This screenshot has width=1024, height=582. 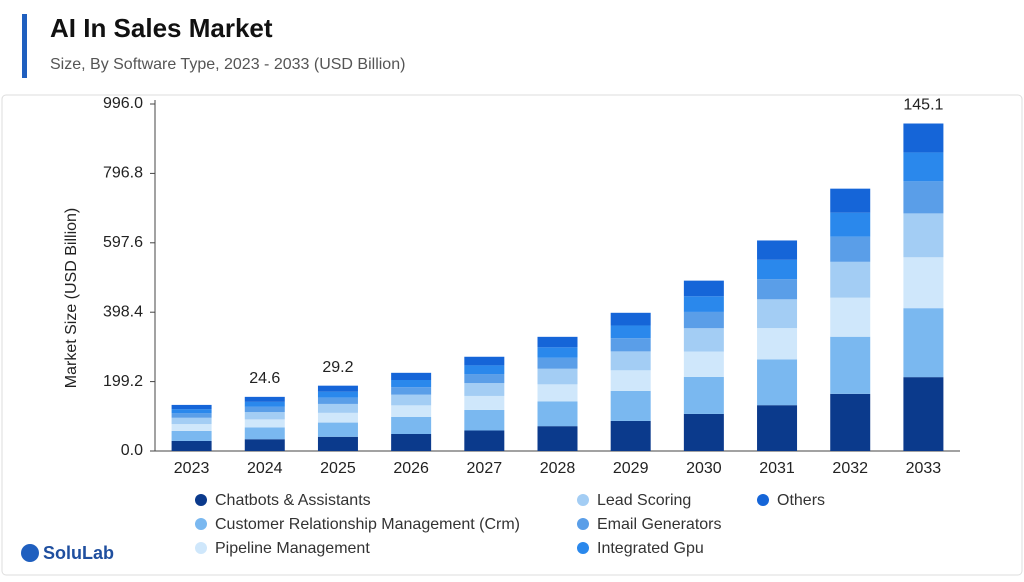 I want to click on legend-label: Lead Scoring, so click(x=644, y=500).